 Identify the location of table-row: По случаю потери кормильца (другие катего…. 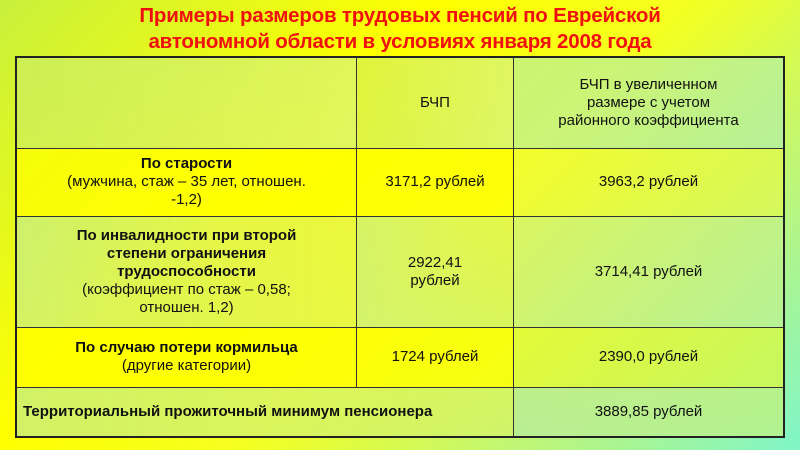
(400, 357).